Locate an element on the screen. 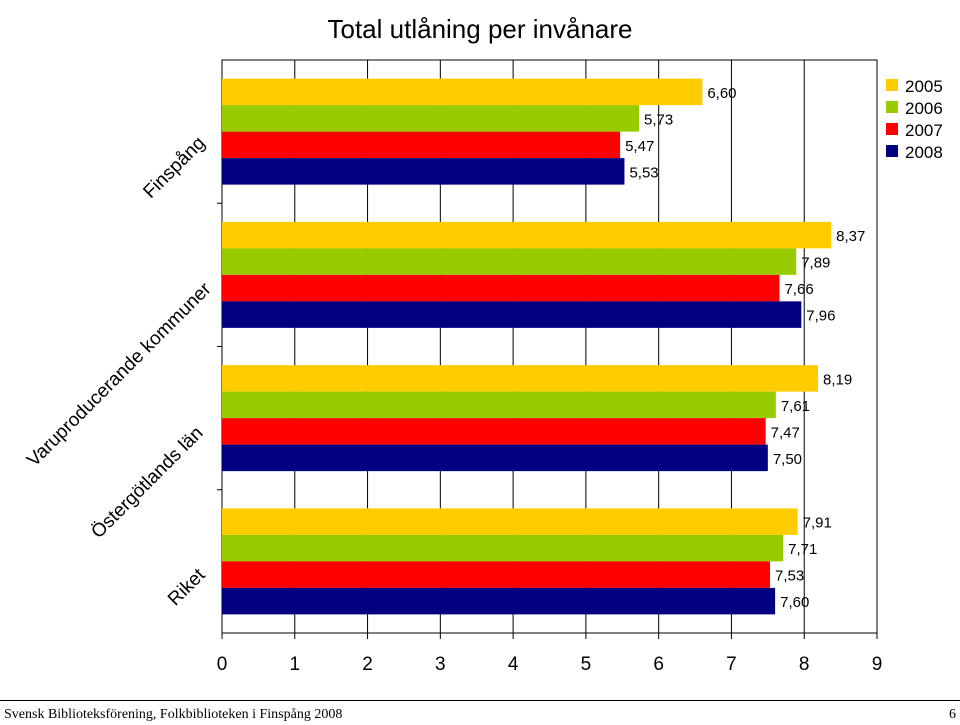 The image size is (960, 725). data-label: 7,60 is located at coordinates (794, 602).